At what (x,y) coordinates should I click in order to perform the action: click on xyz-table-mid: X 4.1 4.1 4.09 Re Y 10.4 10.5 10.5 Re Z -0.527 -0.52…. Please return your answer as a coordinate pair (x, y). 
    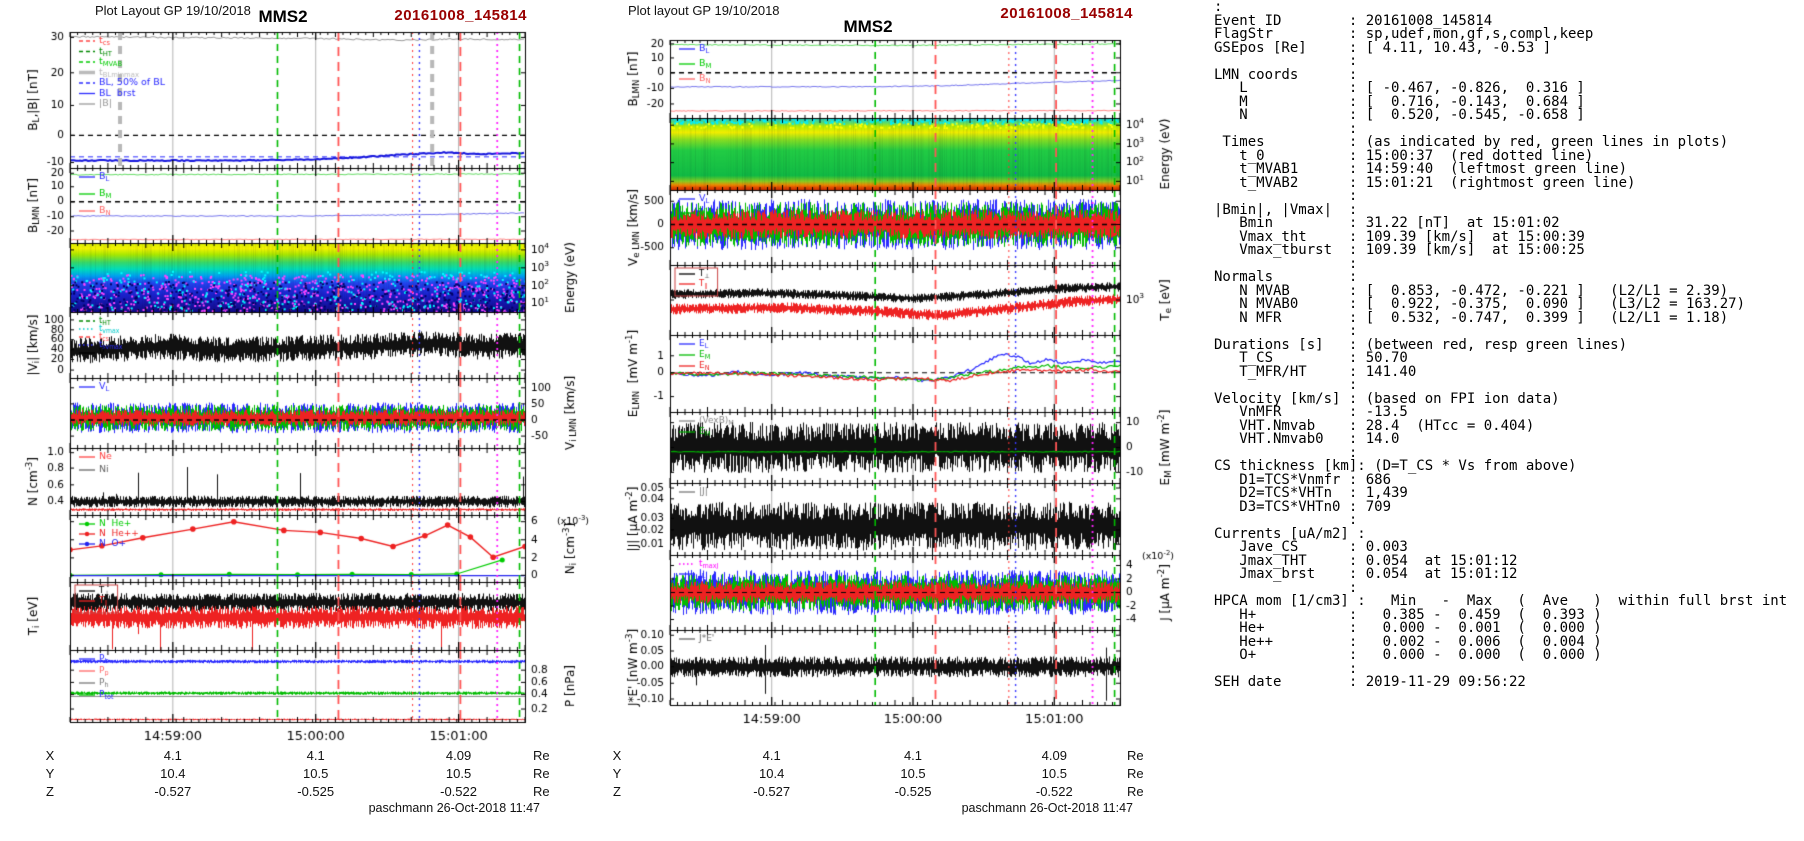
    Looking at the image, I should click on (890, 778).